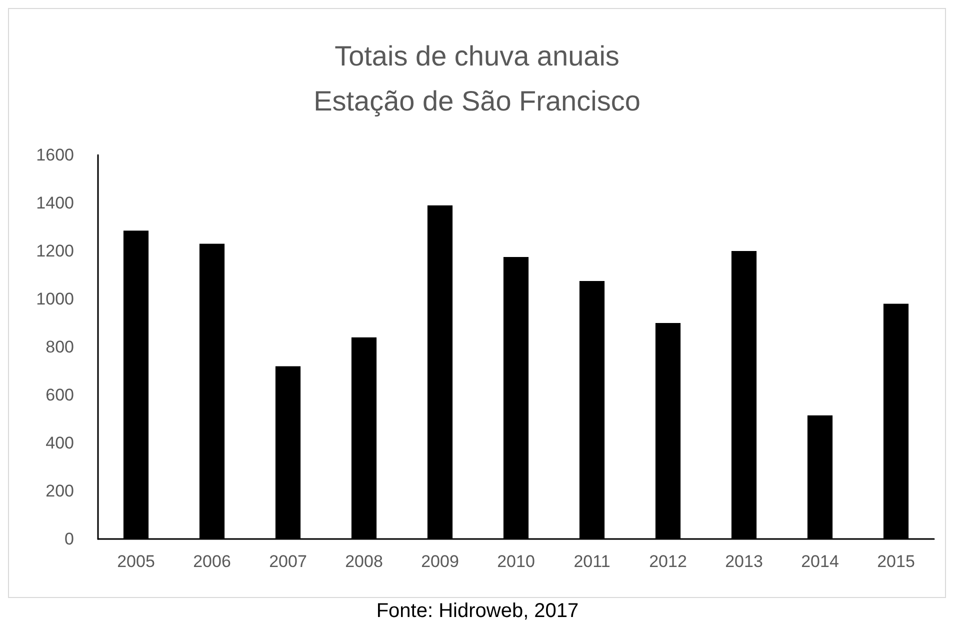  What do you see at coordinates (55, 299) in the screenshot?
I see `y-tick-label: 1000` at bounding box center [55, 299].